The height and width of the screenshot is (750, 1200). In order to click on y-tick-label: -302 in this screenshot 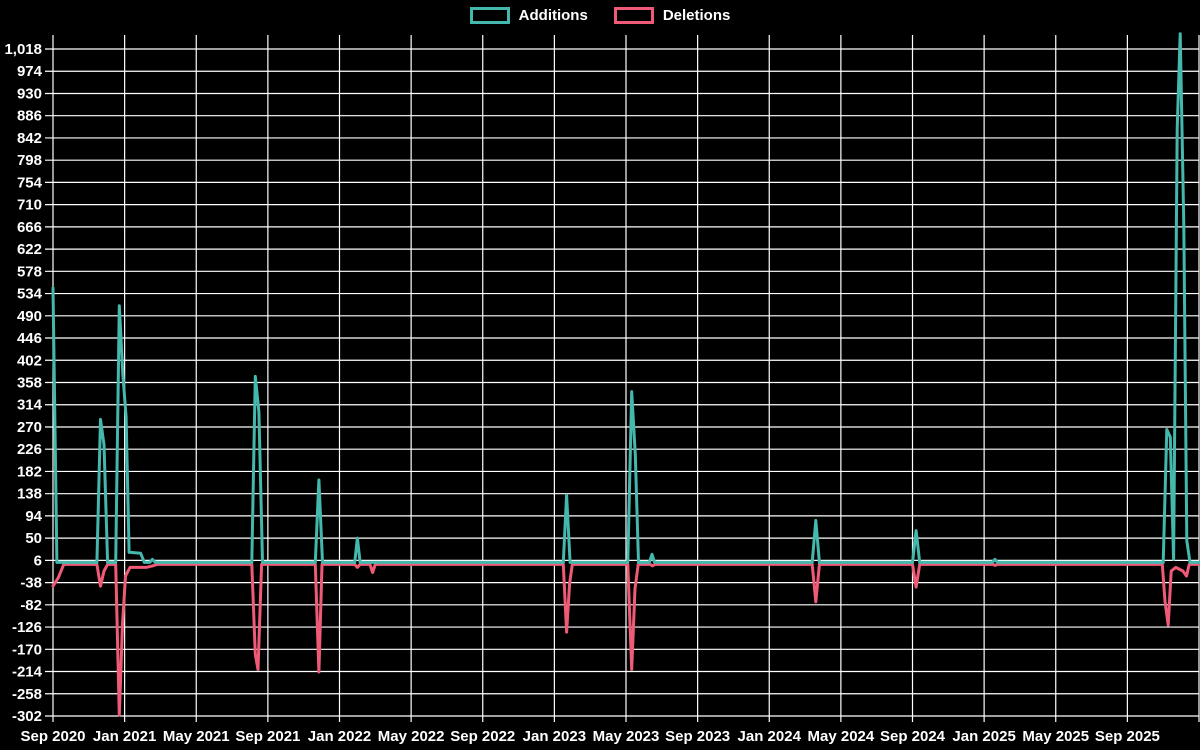, I will do `click(27, 716)`.